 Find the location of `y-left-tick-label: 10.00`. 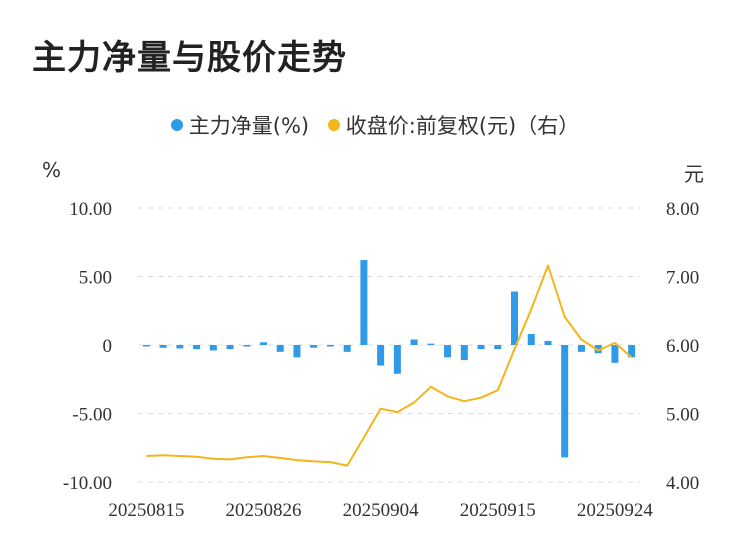

y-left-tick-label: 10.00 is located at coordinates (90, 209).